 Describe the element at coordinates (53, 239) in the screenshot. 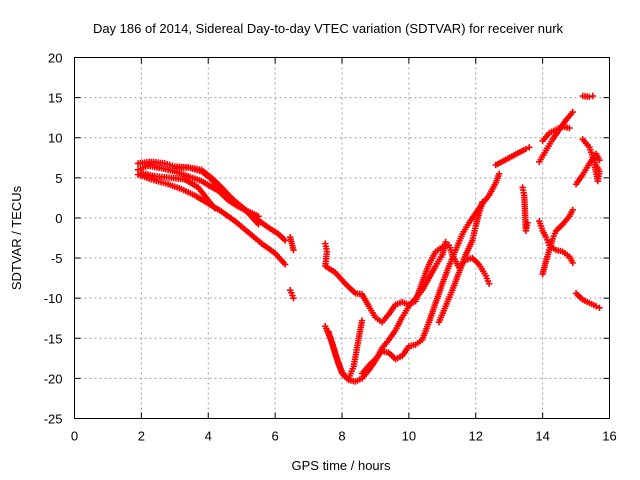

I see `y-tick-labels: 20 15 10 5 0 -5 -10 -15 -20 -25` at that location.